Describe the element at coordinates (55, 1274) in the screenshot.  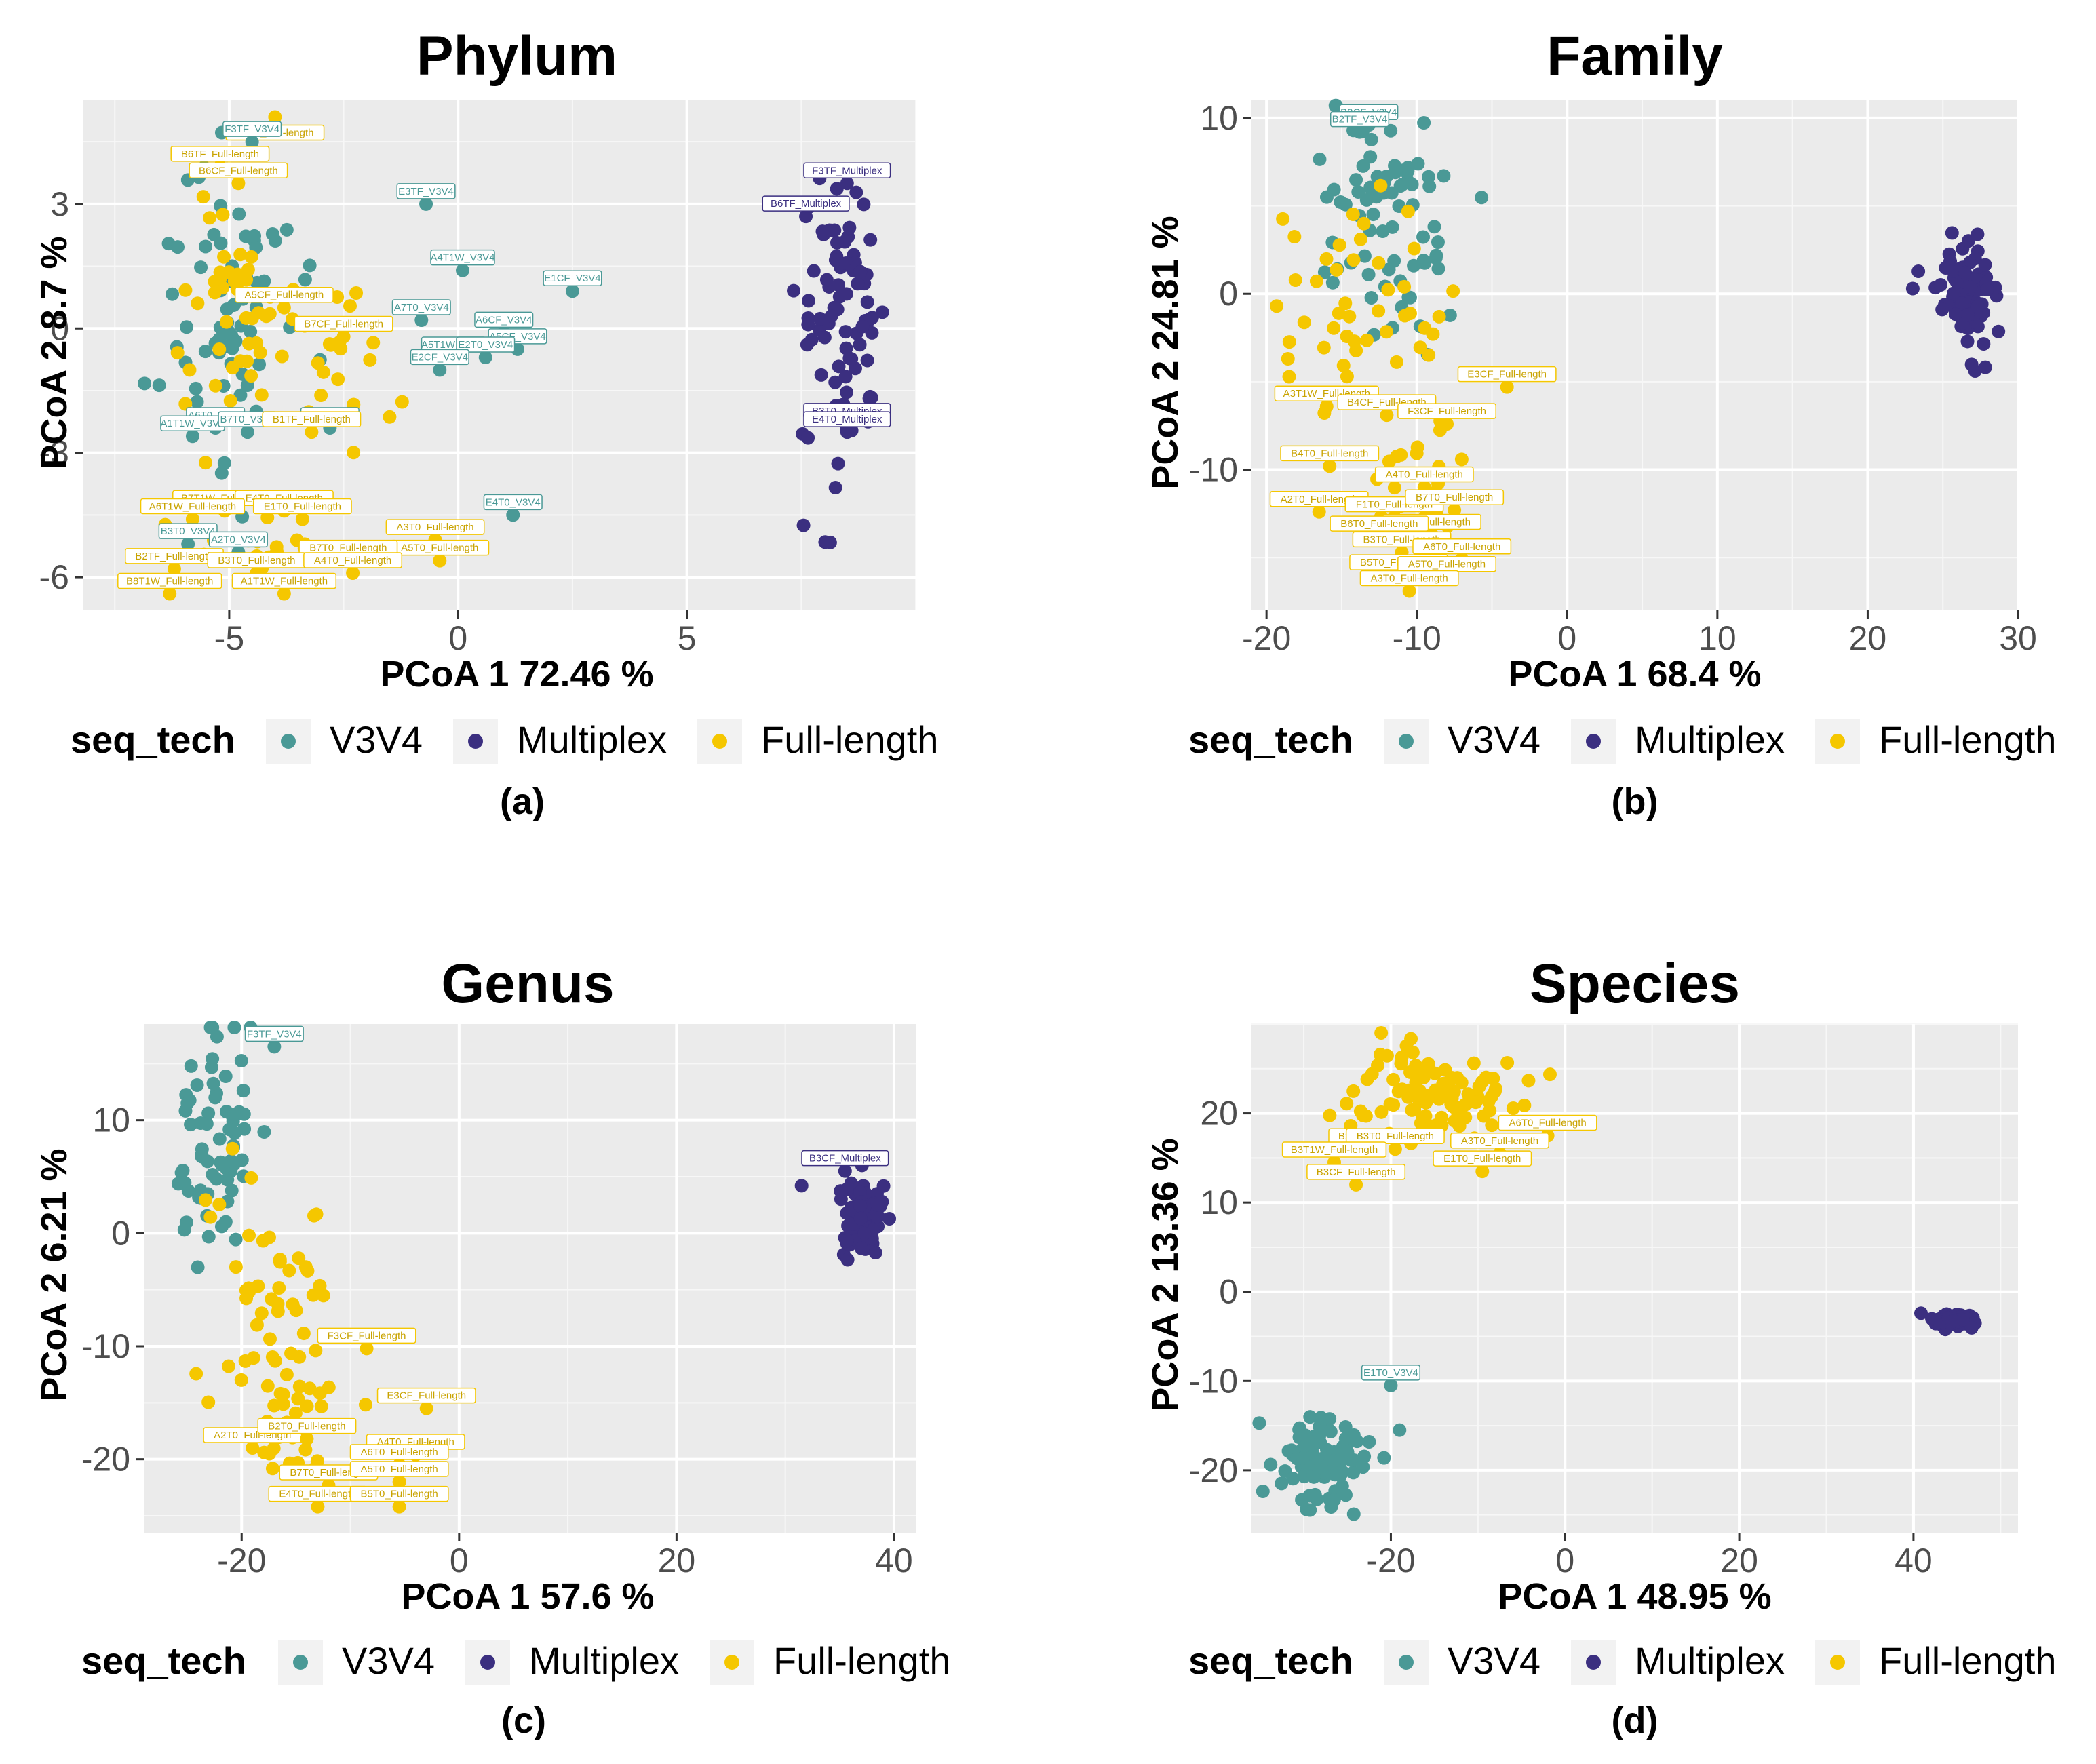
I see `y-axis-label: PCoA 2 6.21 %` at that location.